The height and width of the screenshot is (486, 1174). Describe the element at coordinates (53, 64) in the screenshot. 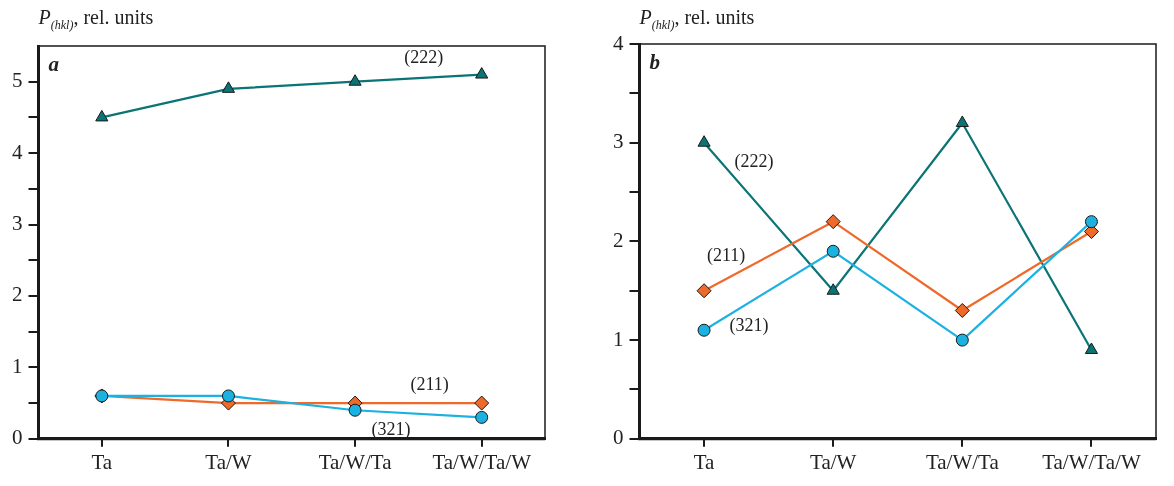

I see `chart-title: a` at that location.